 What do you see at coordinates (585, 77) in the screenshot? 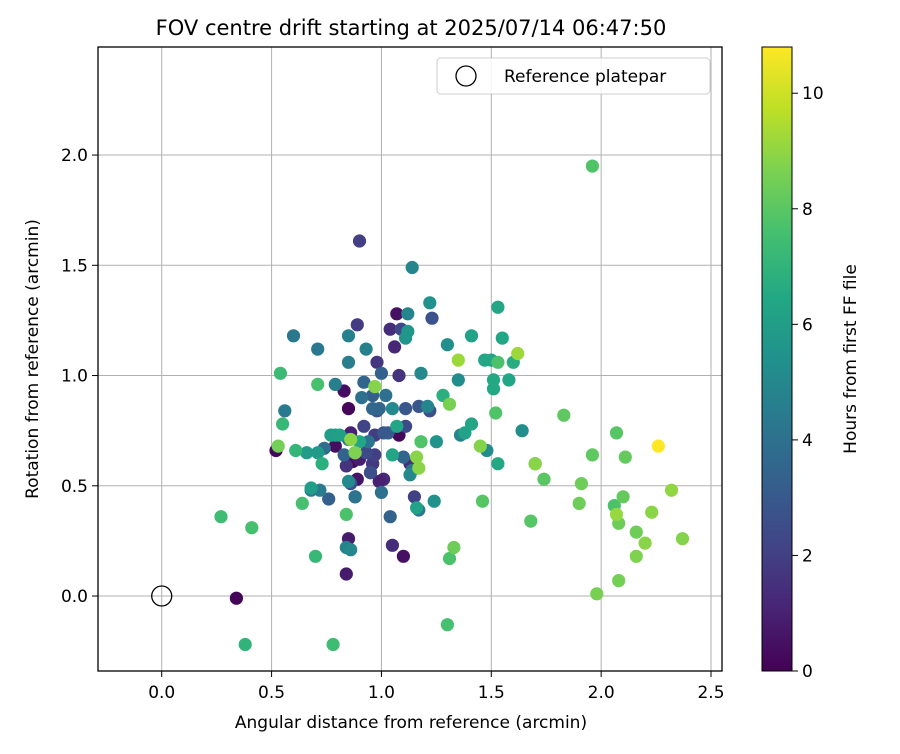
I see `legend-label: Reference platepar` at bounding box center [585, 77].